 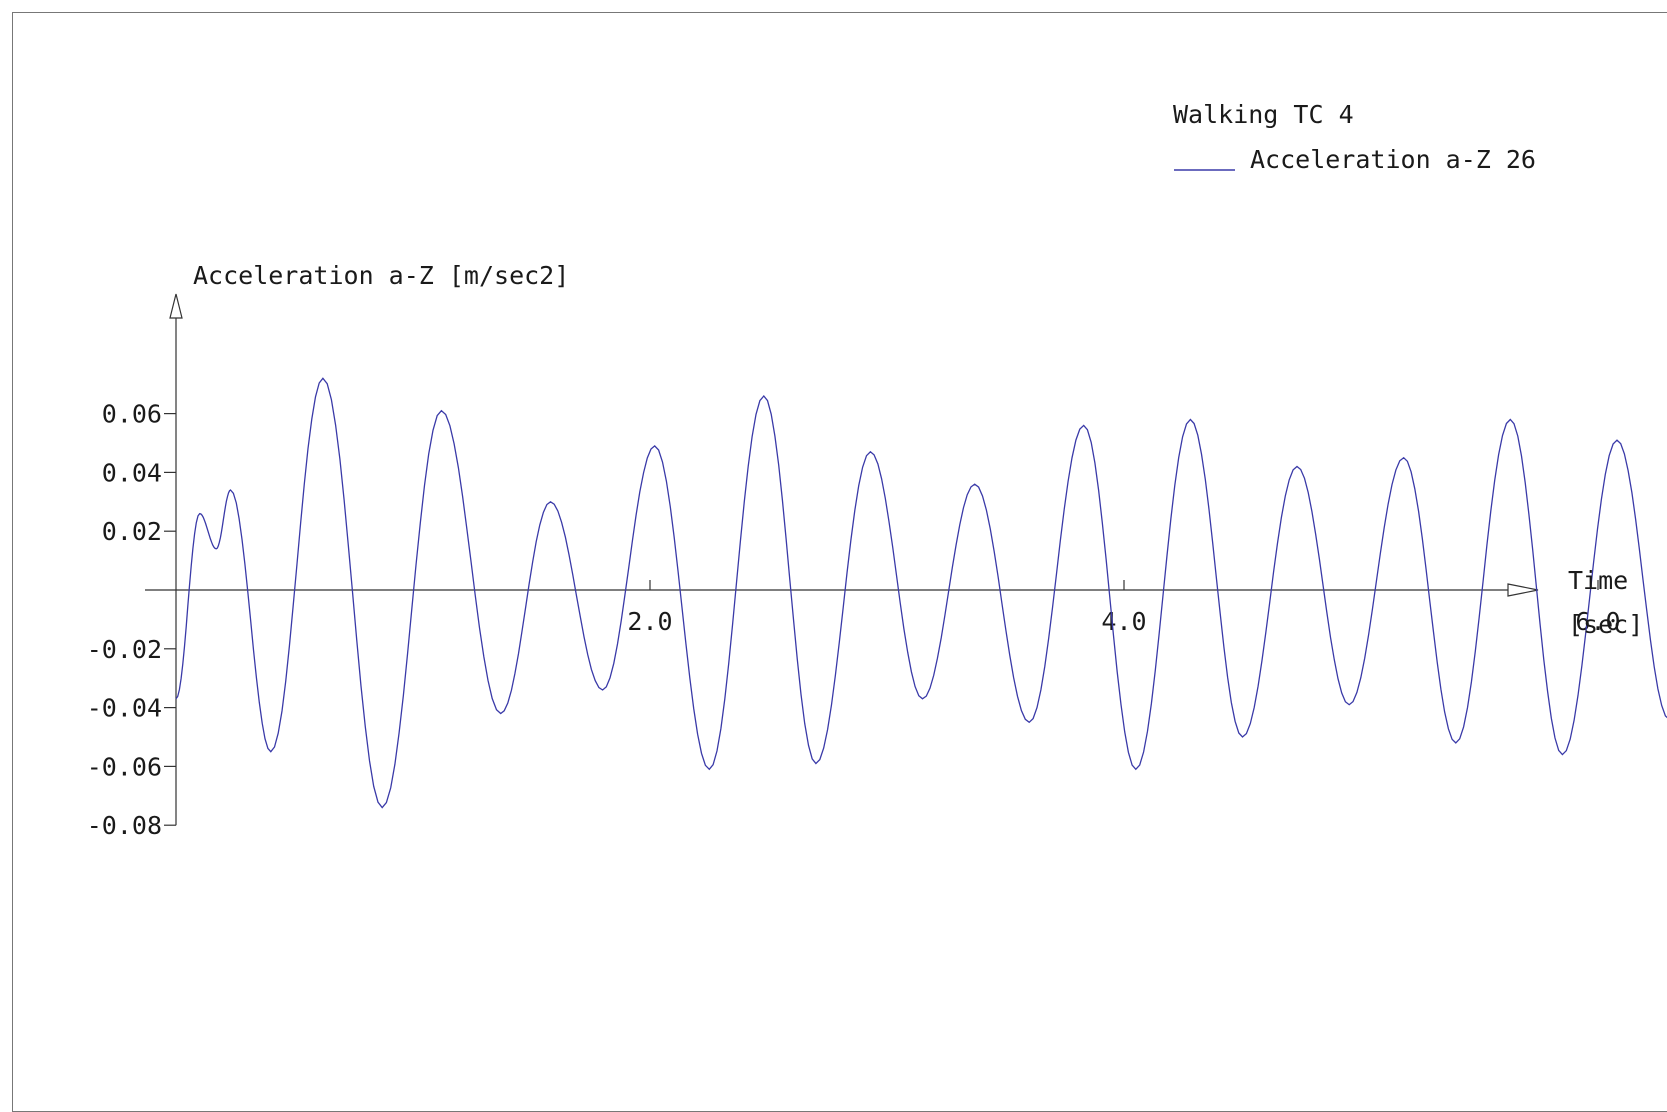 I want to click on legend: Walking TC 4 Acceleration a-Z 26, so click(x=1354, y=137).